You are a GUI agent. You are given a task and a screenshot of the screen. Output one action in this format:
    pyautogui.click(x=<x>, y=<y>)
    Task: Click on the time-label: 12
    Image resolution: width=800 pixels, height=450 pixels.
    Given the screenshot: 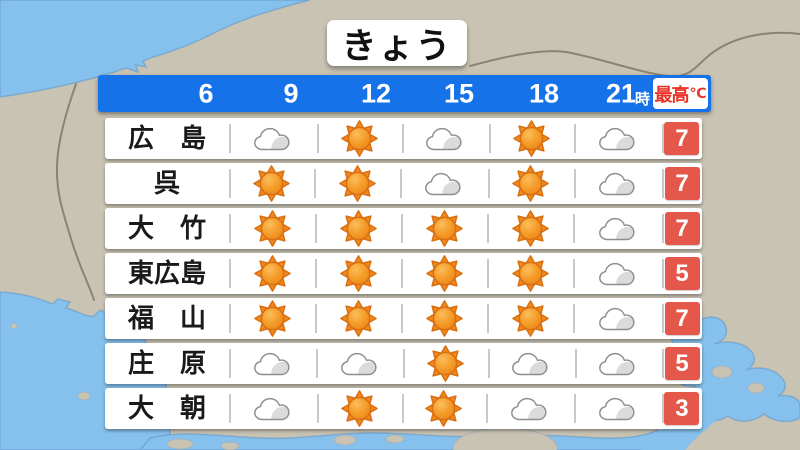 What is the action you would take?
    pyautogui.click(x=376, y=93)
    